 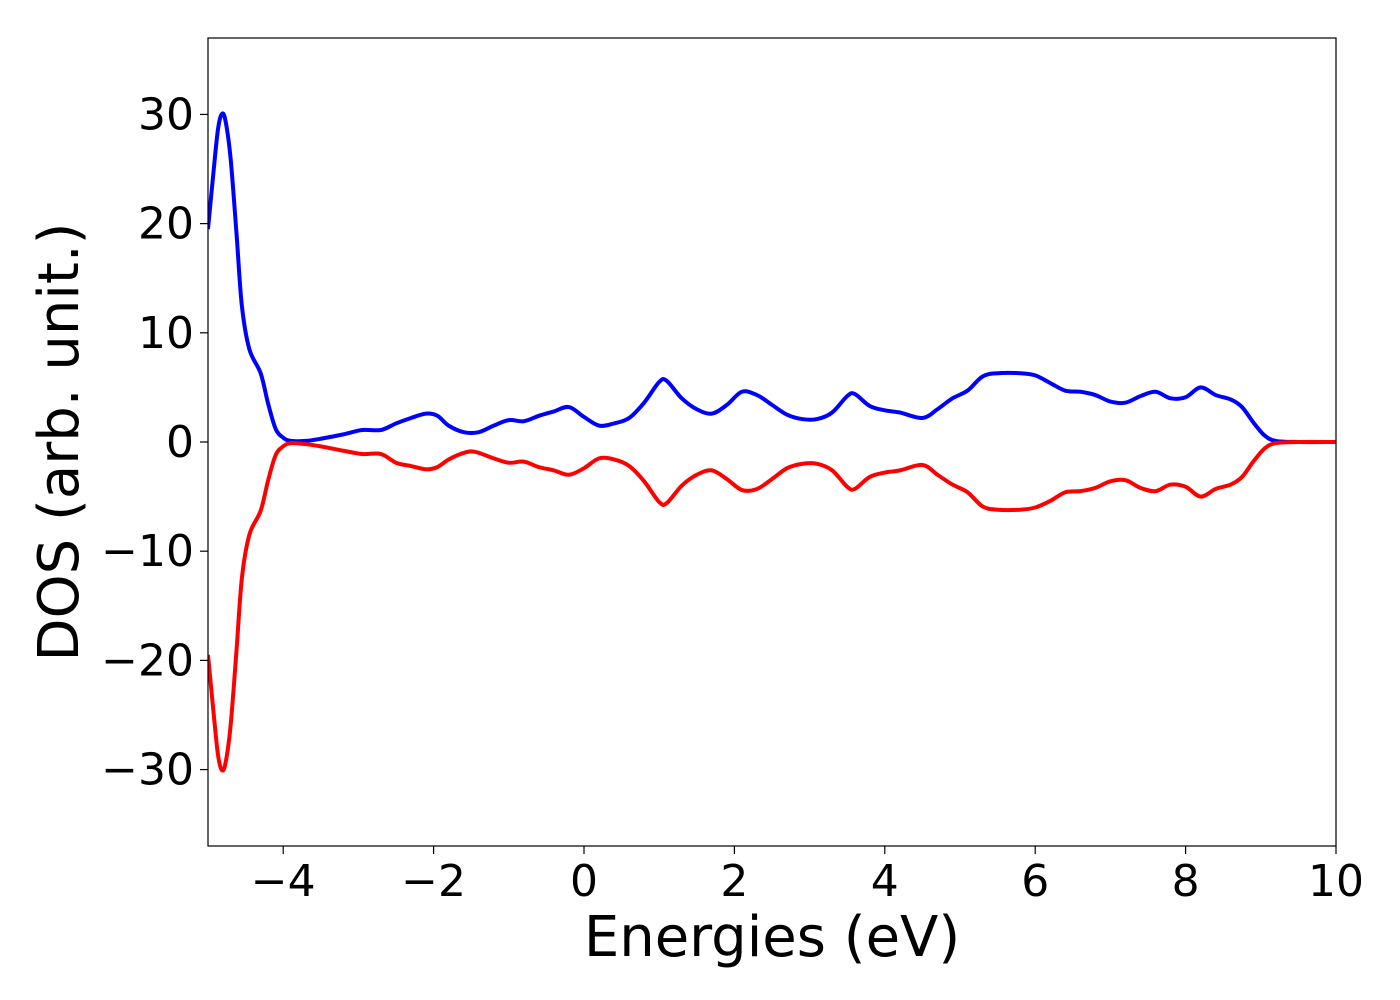 I want to click on y-tick-label: 20, so click(x=166, y=224).